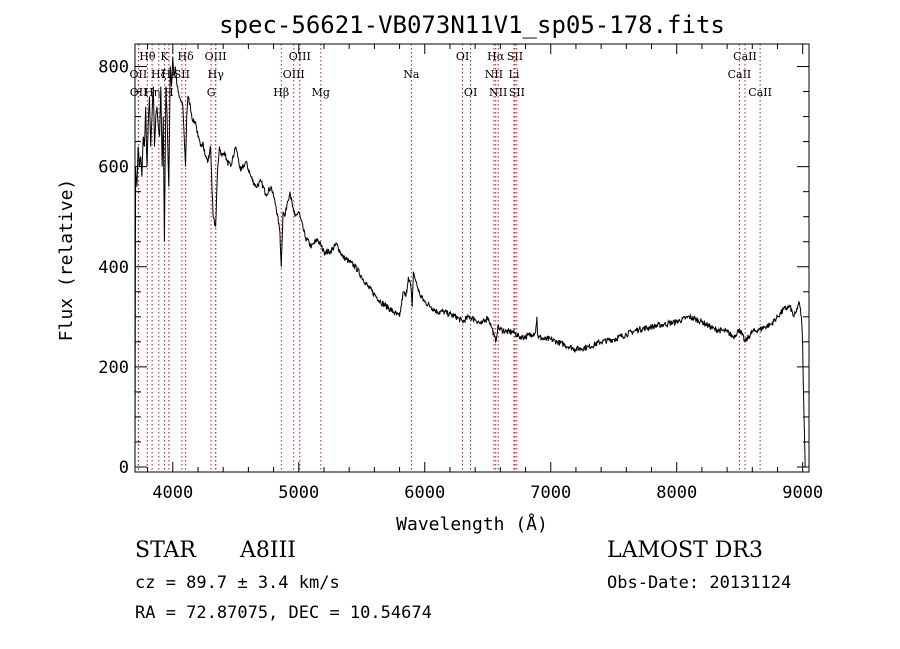  I want to click on marker-label-28: CaII, so click(760, 92).